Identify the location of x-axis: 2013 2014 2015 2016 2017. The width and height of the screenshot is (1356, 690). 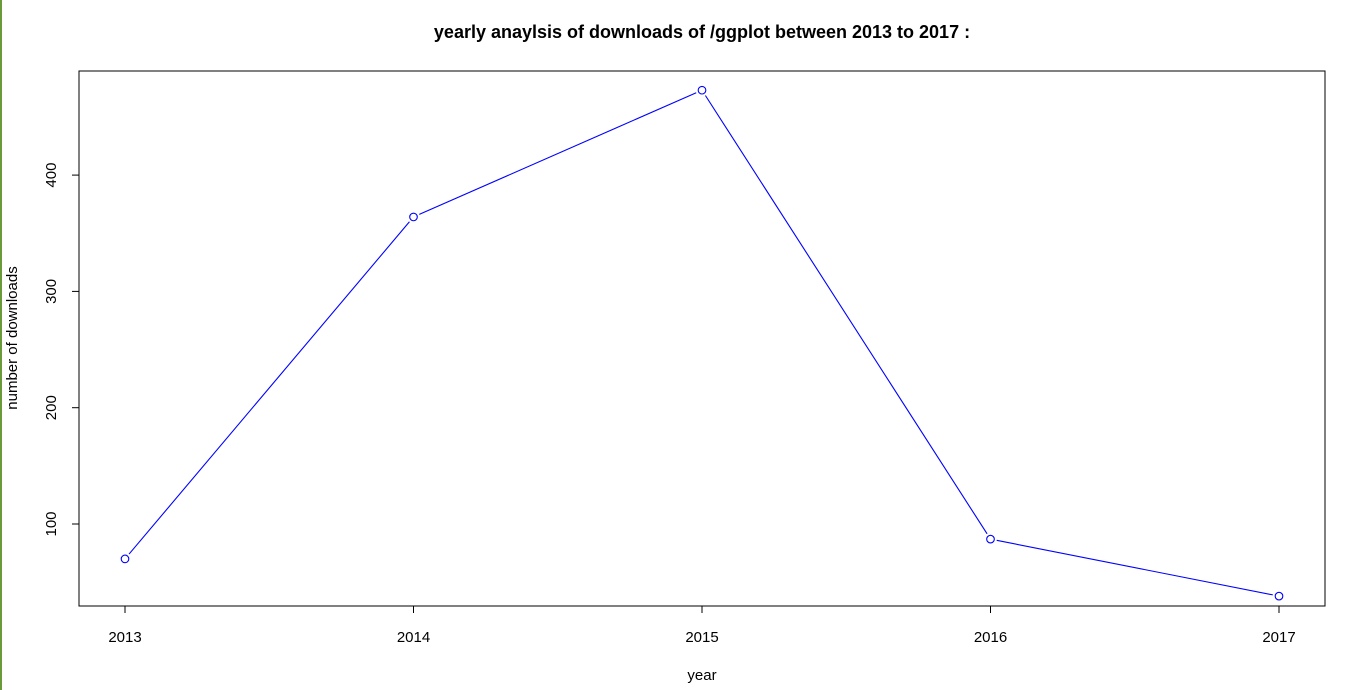
(702, 625).